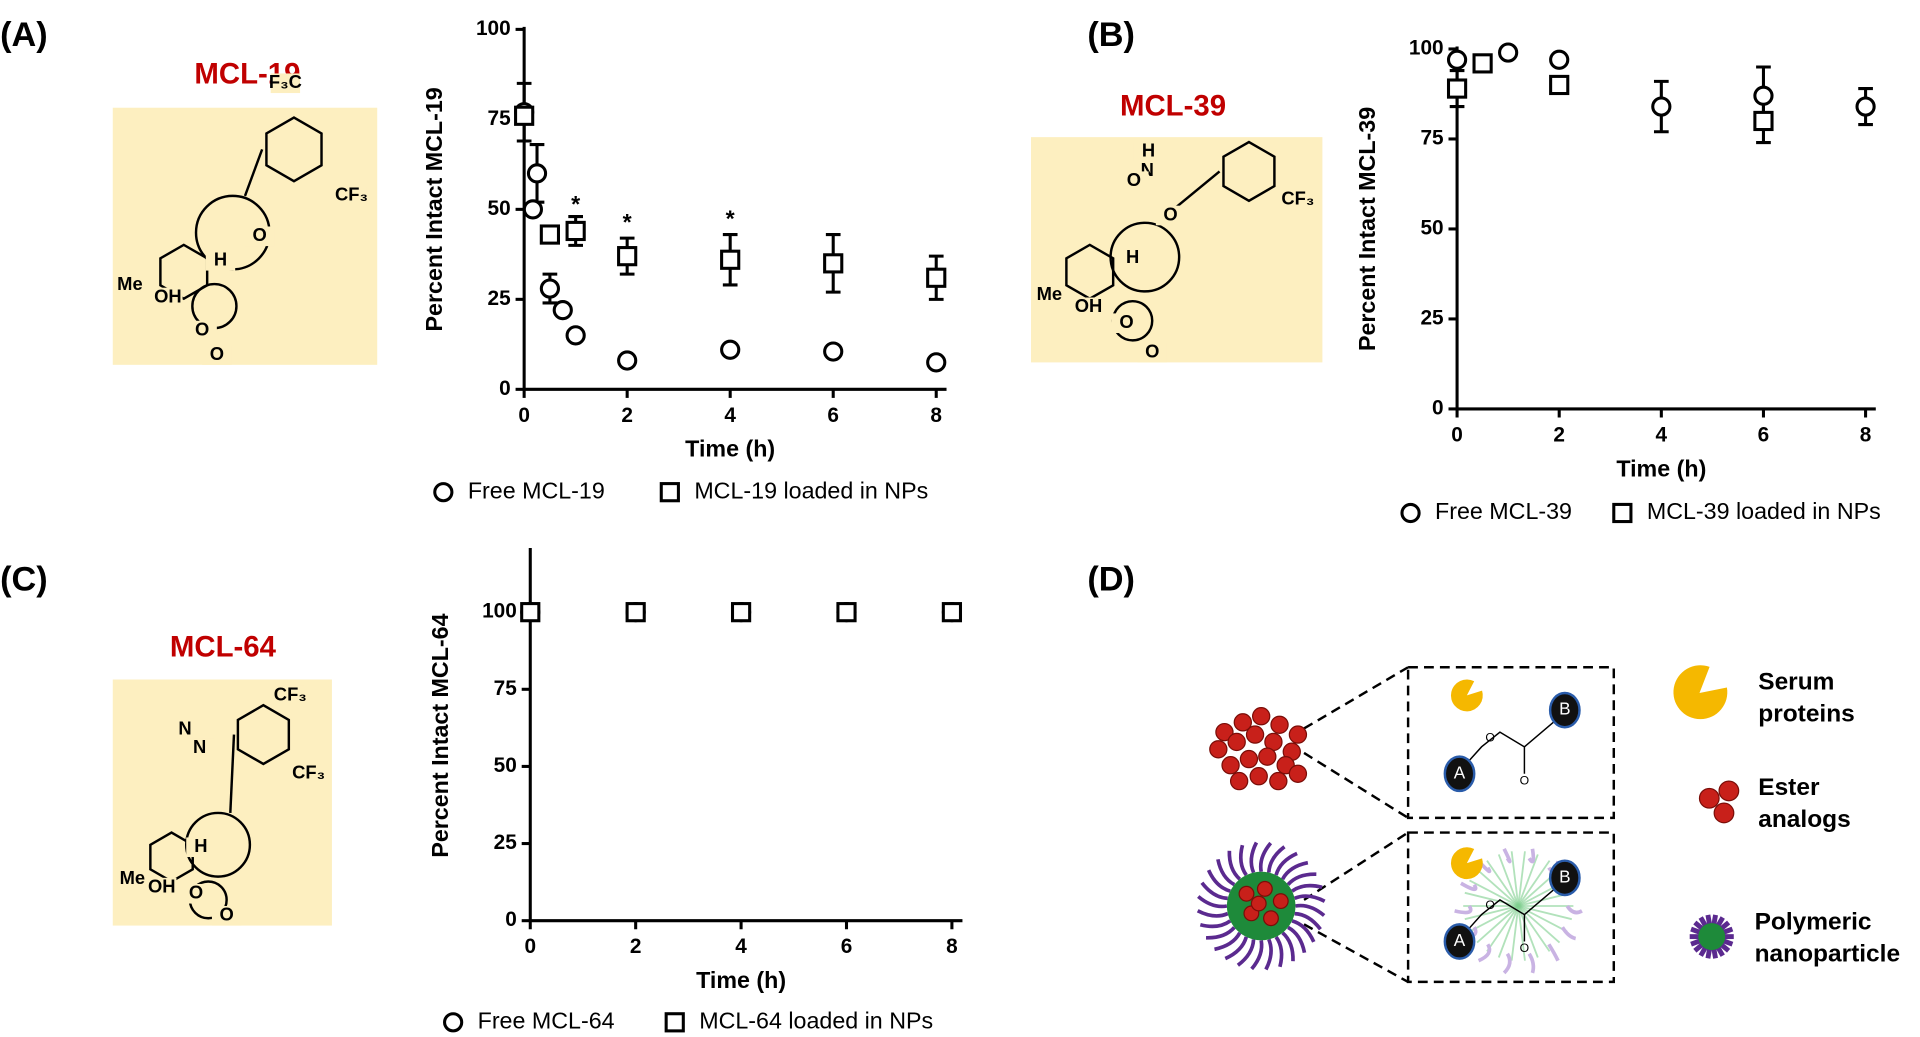  I want to click on pacman-icon, so click(1700, 692).